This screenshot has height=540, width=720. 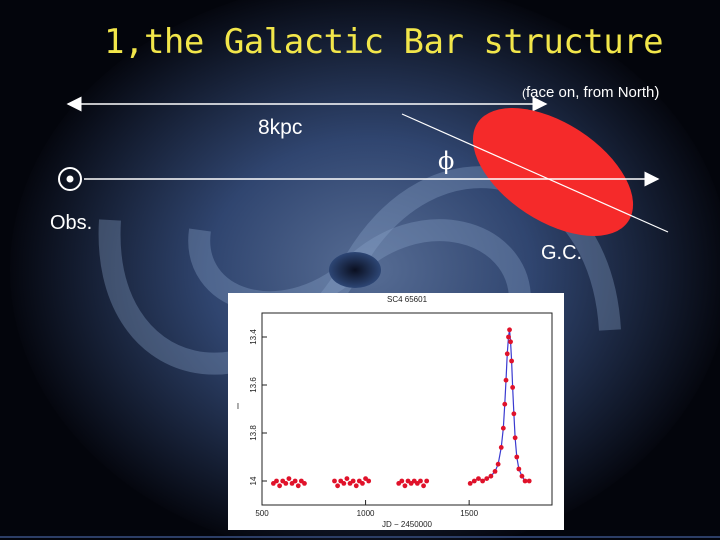 I want to click on model-curve, so click(x=499, y=406).